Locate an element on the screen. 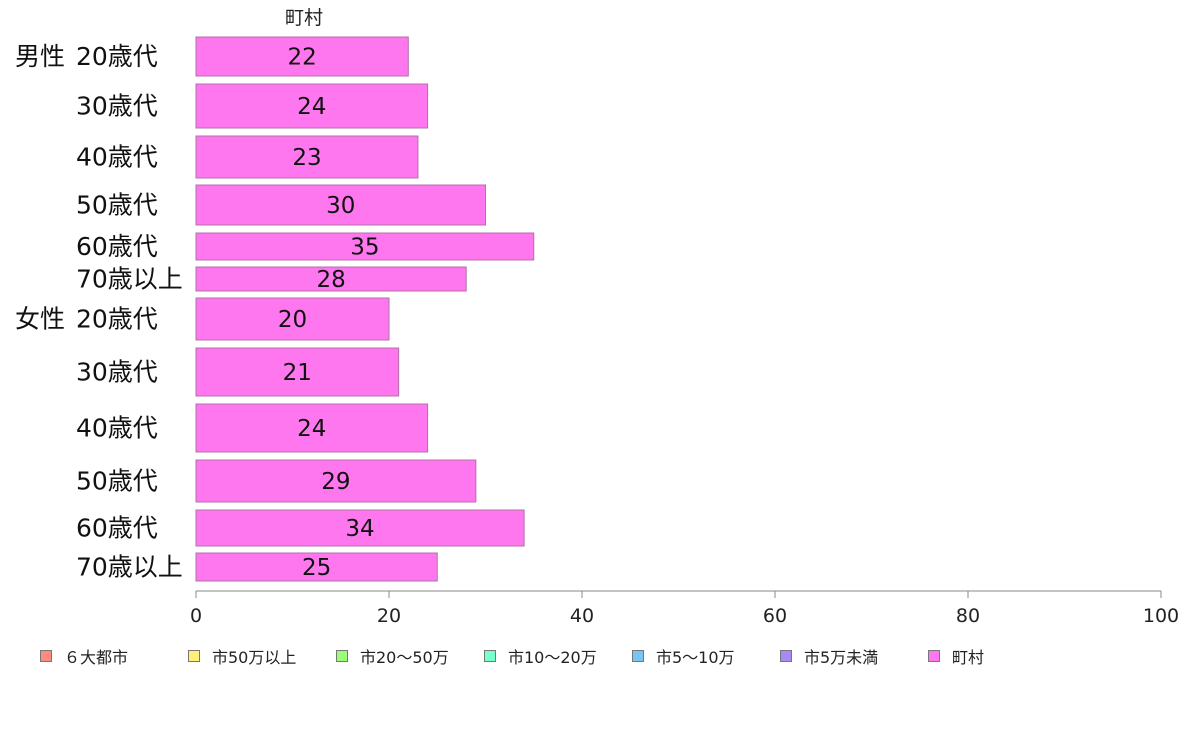  data-label: 20 is located at coordinates (292, 320).